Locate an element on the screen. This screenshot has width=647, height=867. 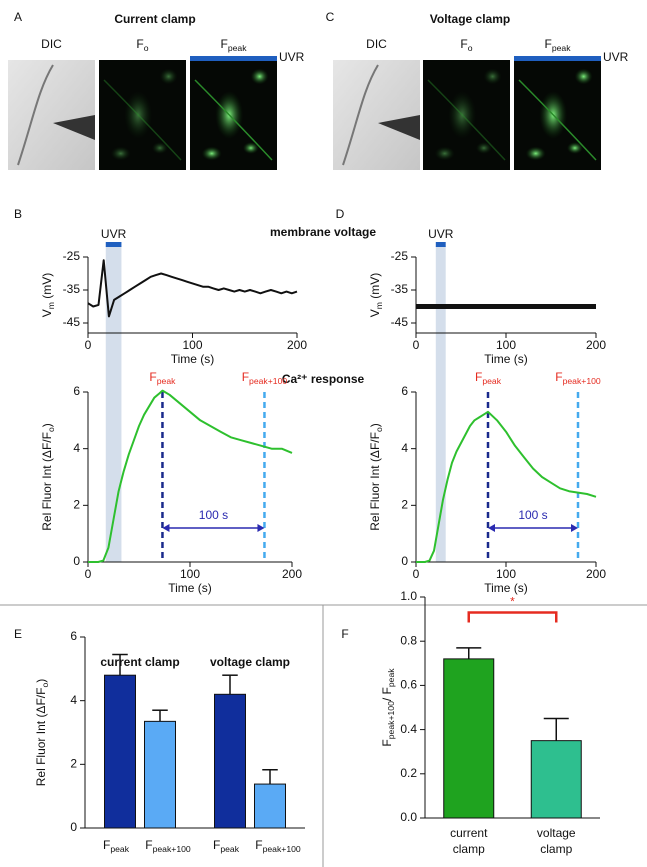
marker-label-part: peak+100 is located at coordinates (582, 381).